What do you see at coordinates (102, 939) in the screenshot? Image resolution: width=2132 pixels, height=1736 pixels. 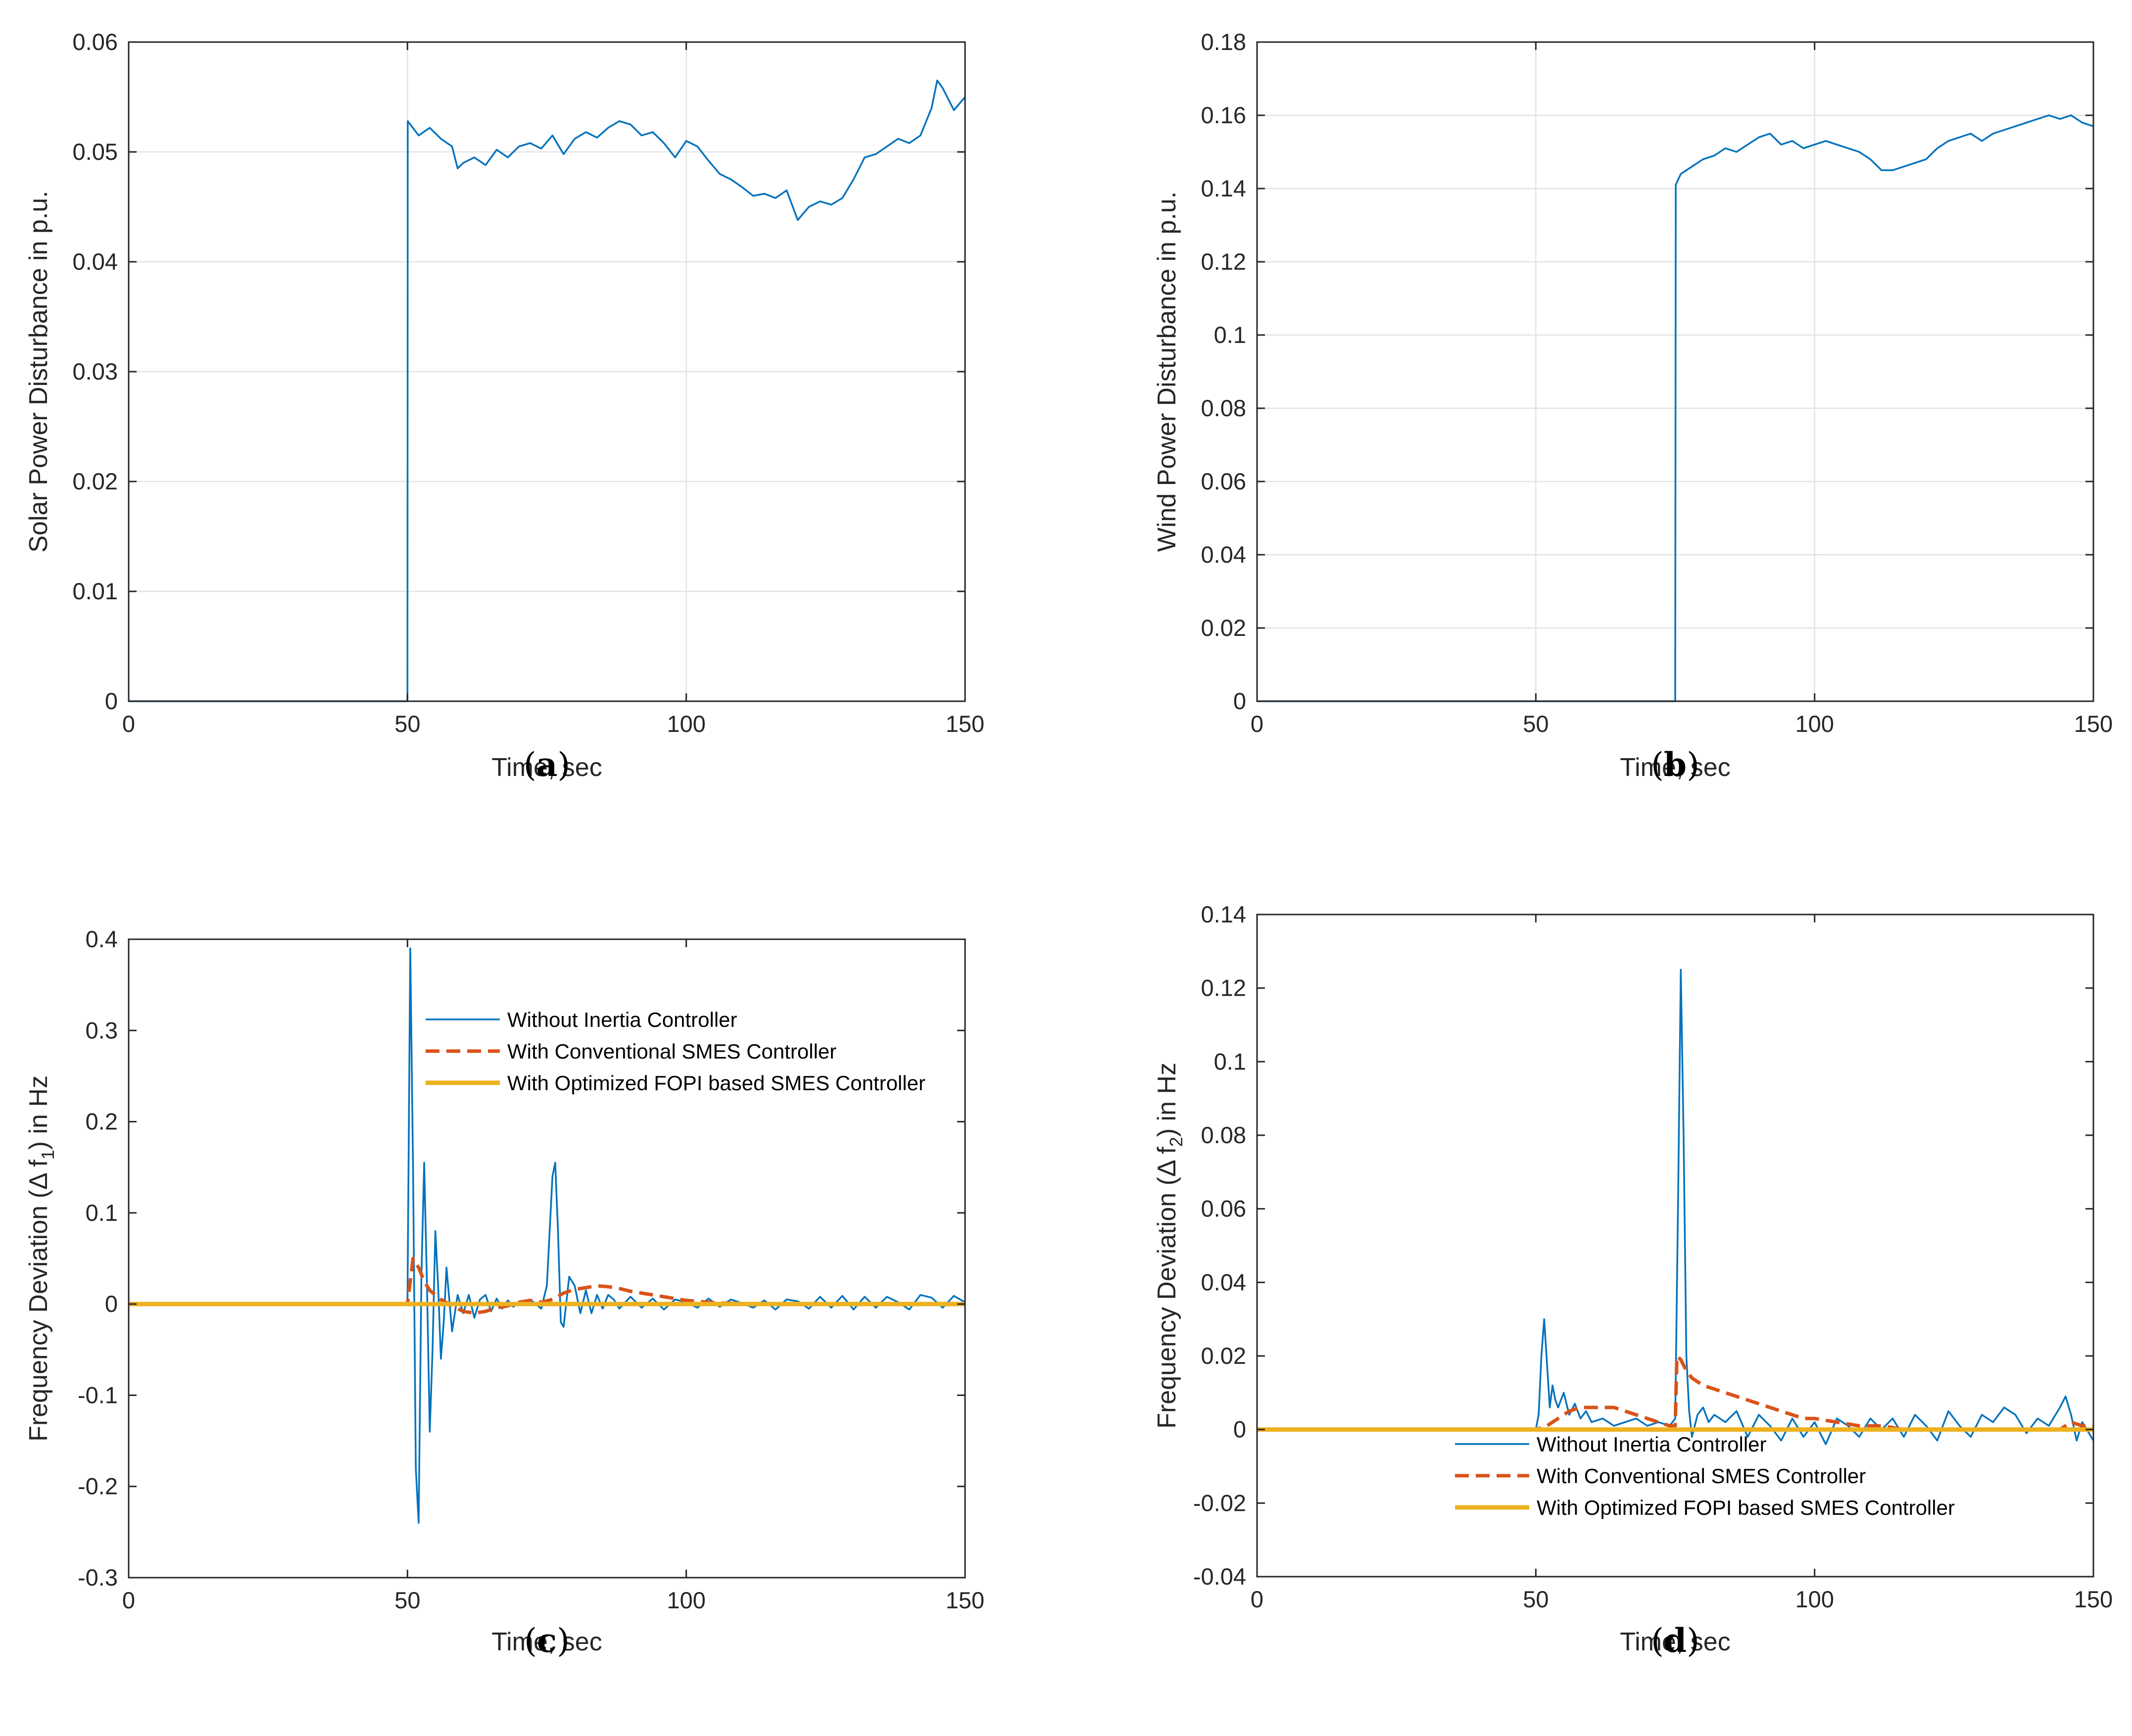 I see `y-tick-label: 0.4` at bounding box center [102, 939].